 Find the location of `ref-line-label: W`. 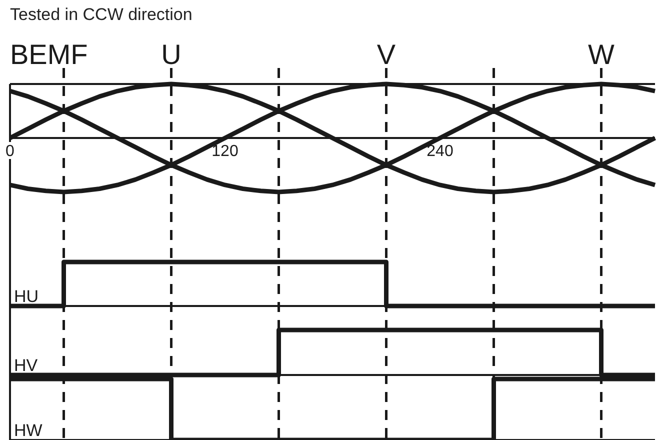

ref-line-label: W is located at coordinates (602, 54).